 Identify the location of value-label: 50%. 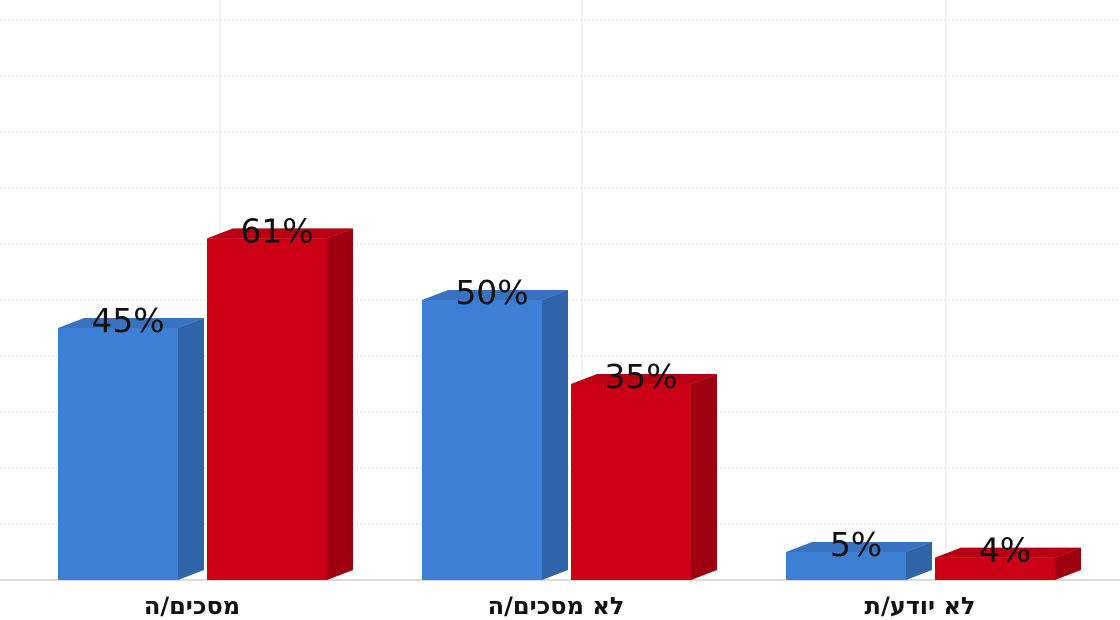
(491, 292).